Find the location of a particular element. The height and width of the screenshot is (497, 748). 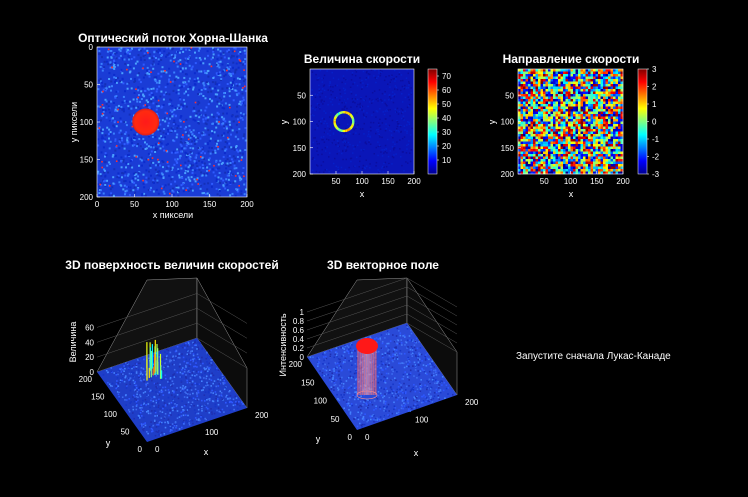

colorbar-tick-label: -2 is located at coordinates (656, 157).